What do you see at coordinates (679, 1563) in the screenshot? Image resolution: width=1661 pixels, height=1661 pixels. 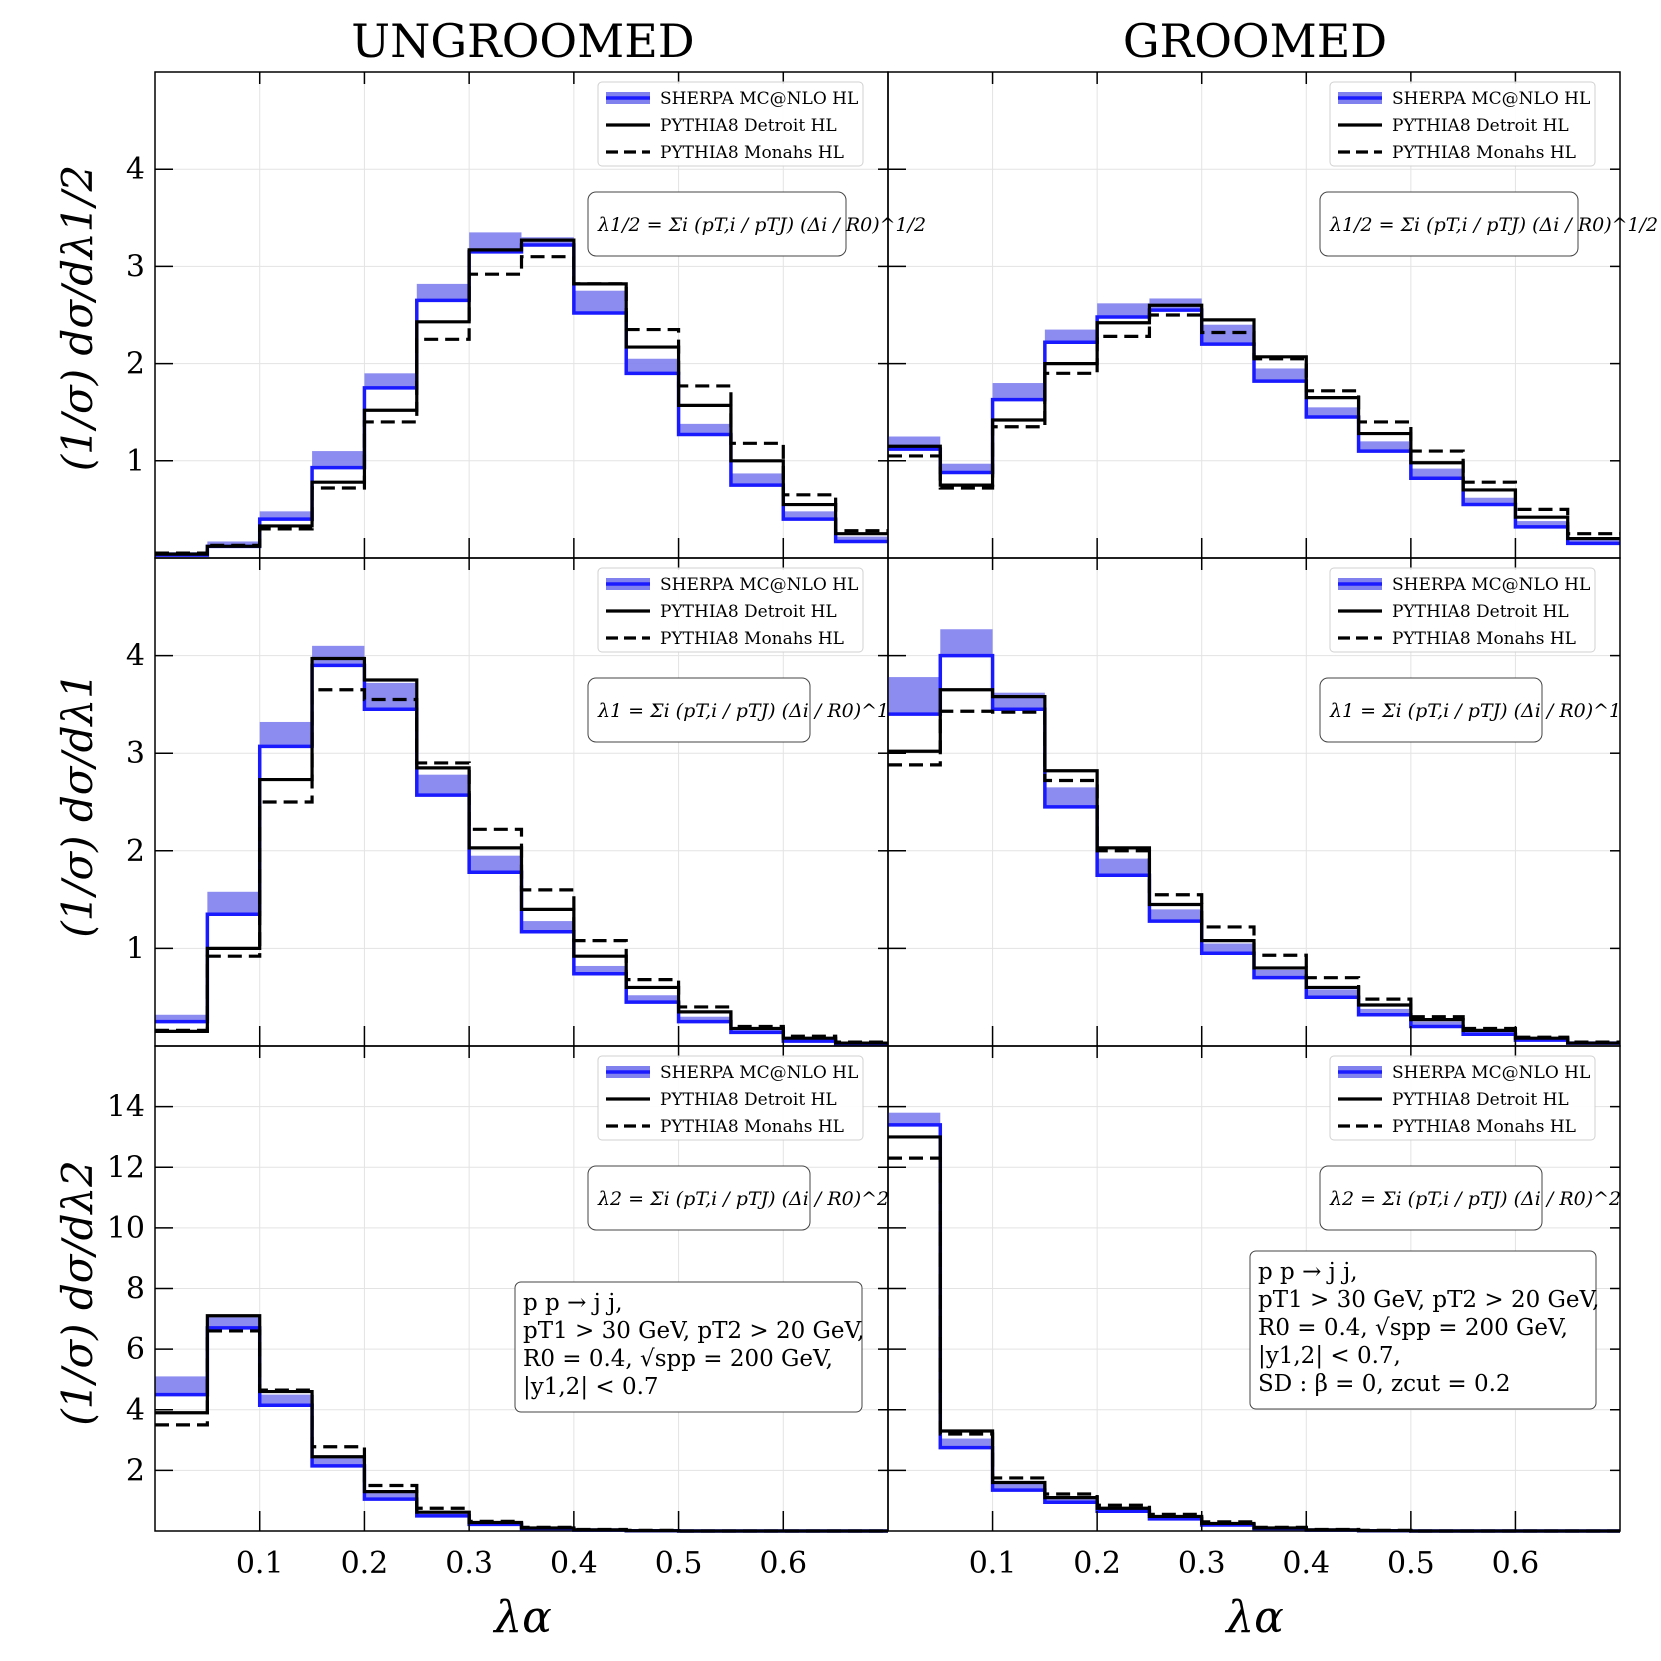 I see `x-tick-label: 0.5` at bounding box center [679, 1563].